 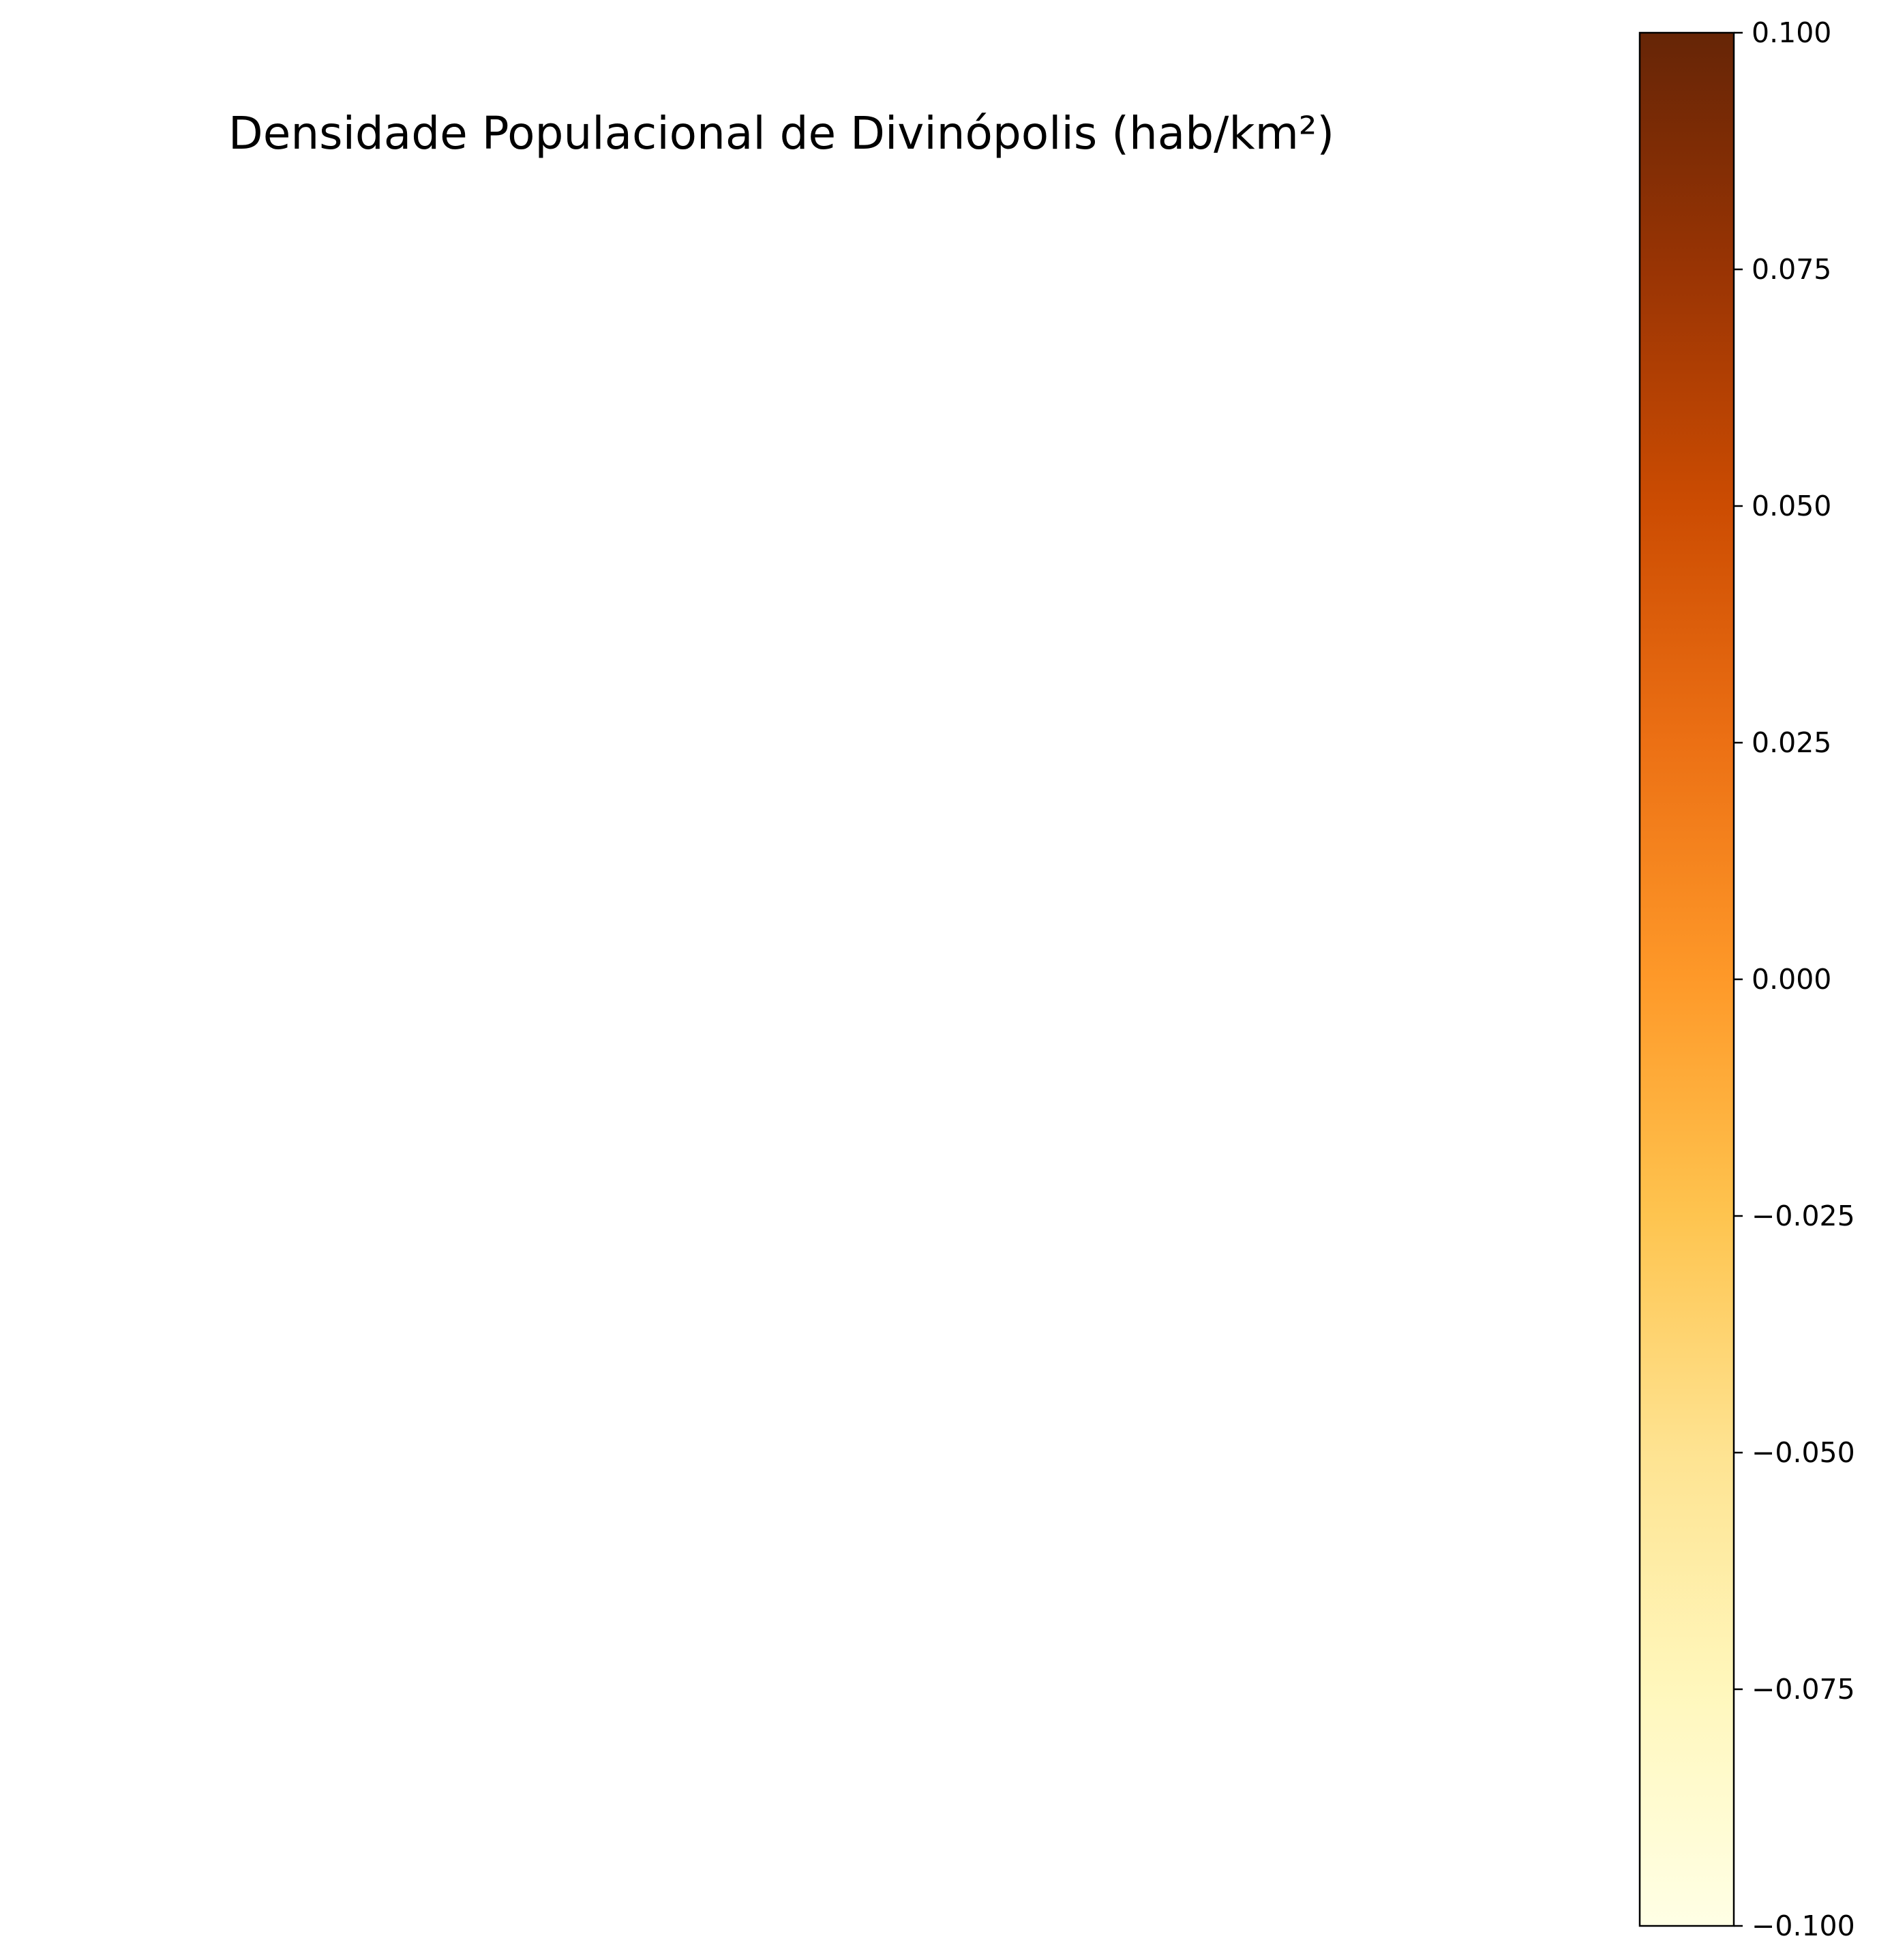 I want to click on colorbar-tick-label: 0.000, so click(x=1791, y=979).